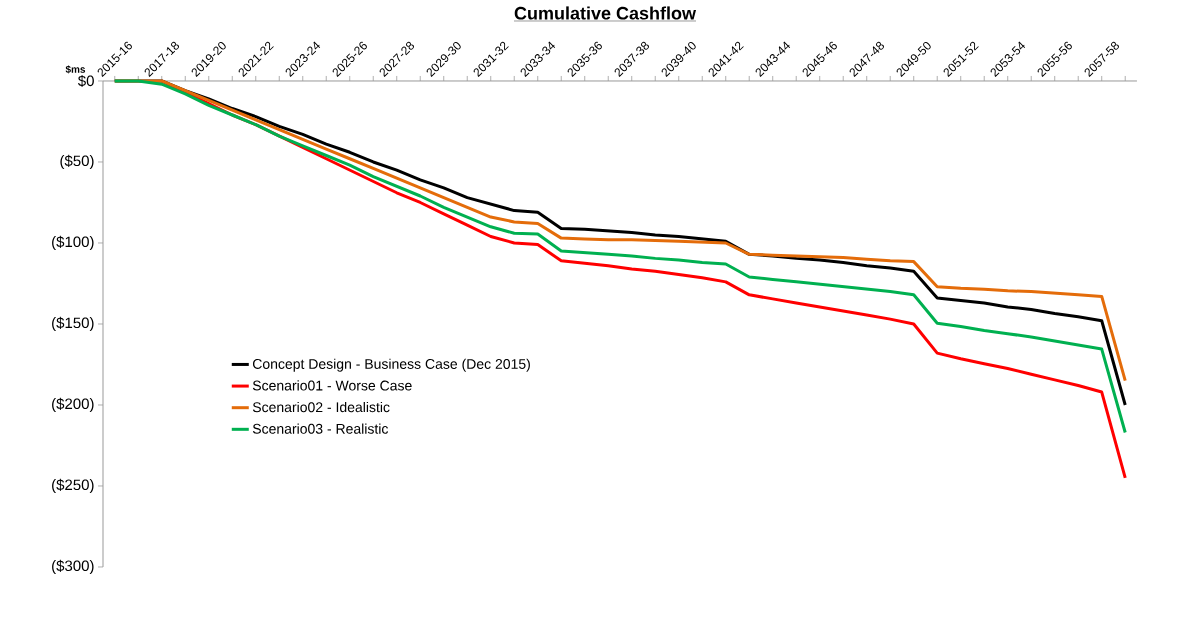  Describe the element at coordinates (73, 486) in the screenshot. I see `y-tick-label: ($250)` at that location.